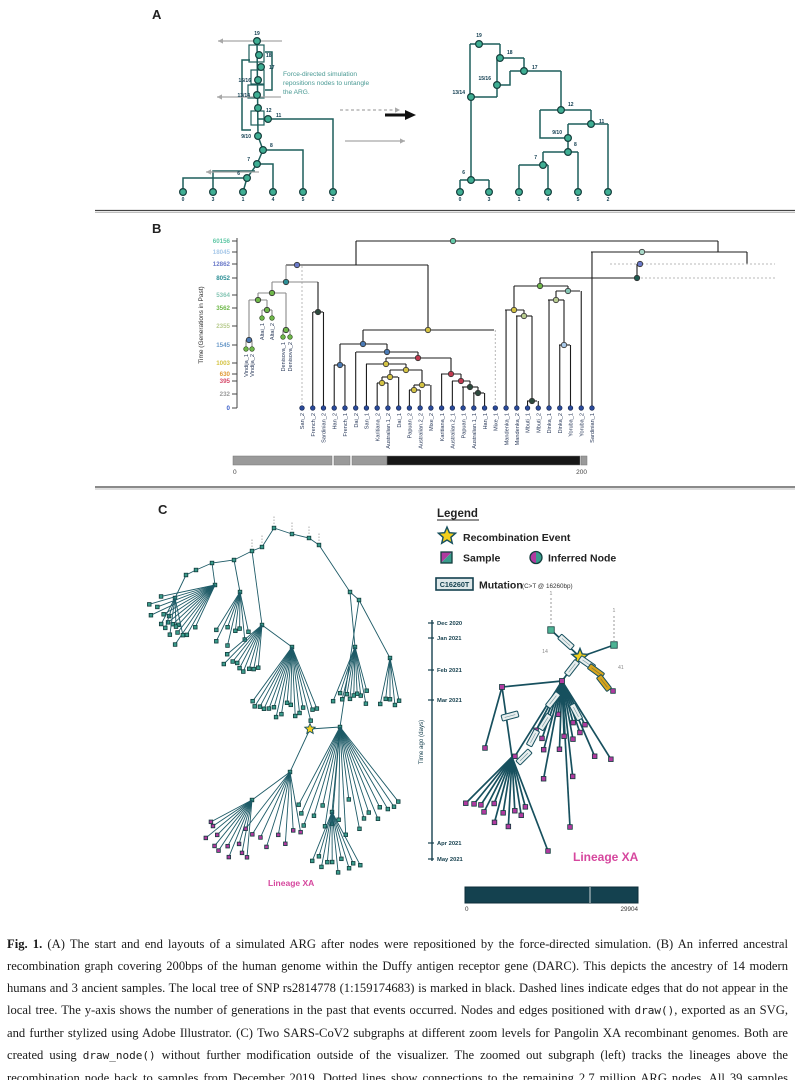  I want to click on sample-label: Mixe_2, so click(432, 422).